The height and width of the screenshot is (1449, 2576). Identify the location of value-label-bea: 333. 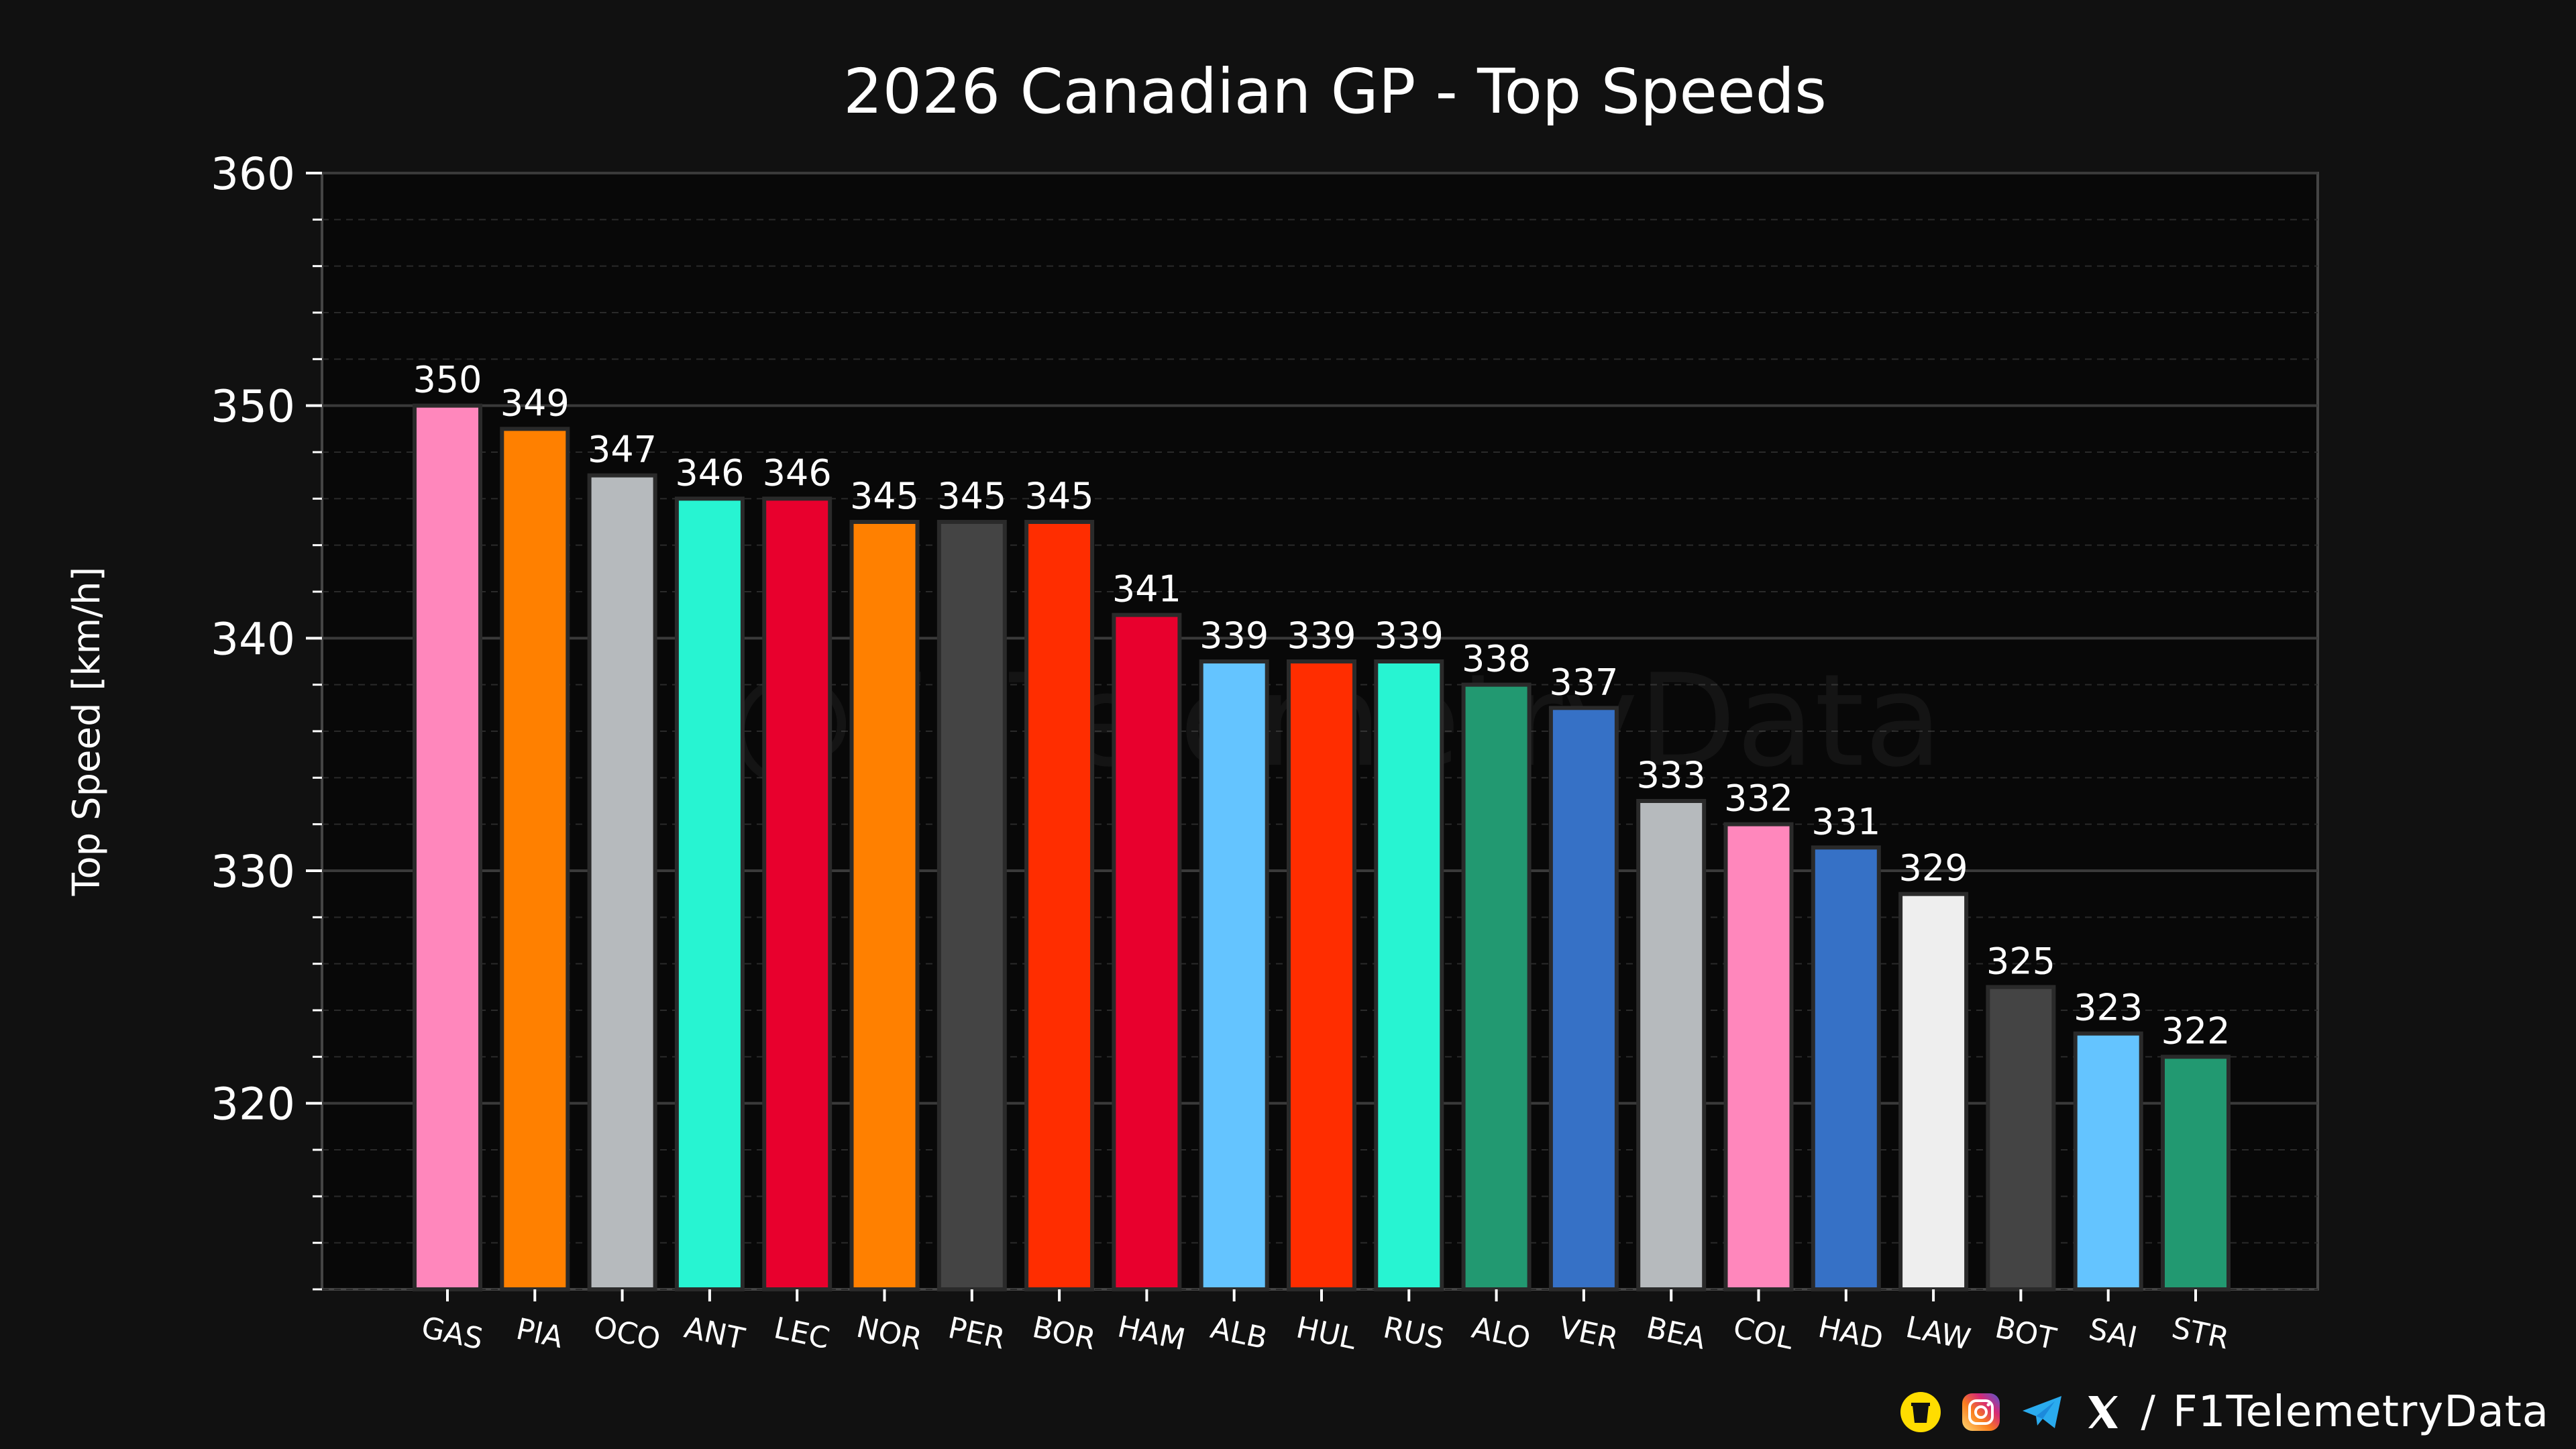
(1671, 775).